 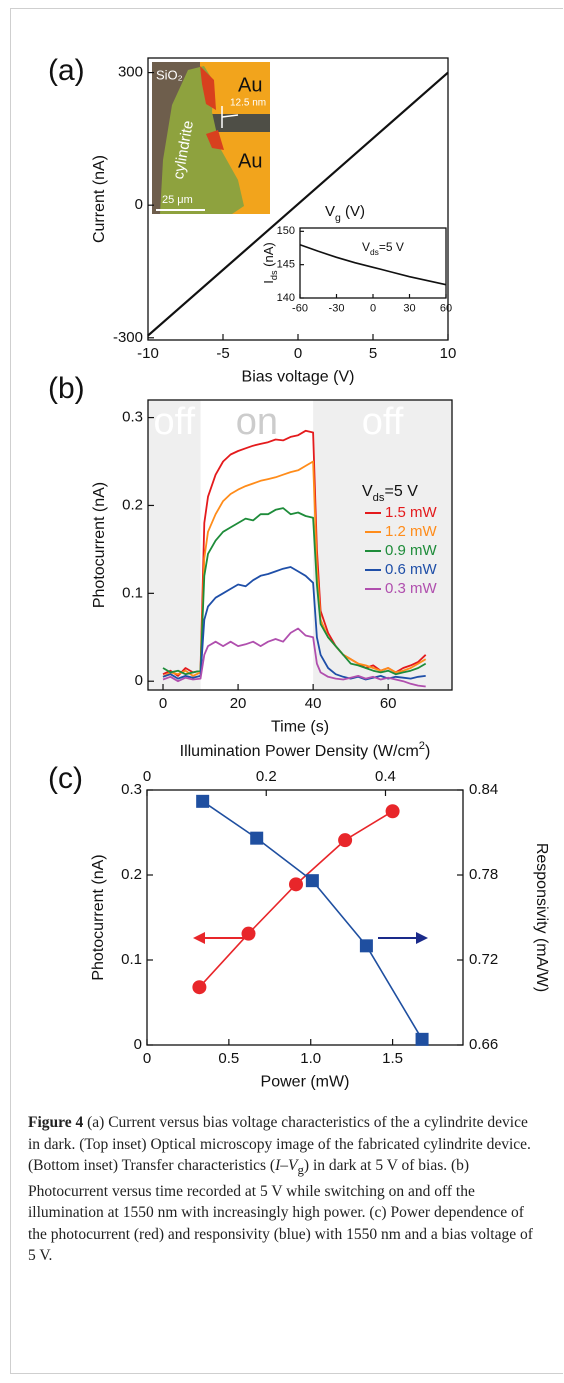 What do you see at coordinates (541, 917) in the screenshot?
I see `y2-axis-label: Responsivity (mA/W)` at bounding box center [541, 917].